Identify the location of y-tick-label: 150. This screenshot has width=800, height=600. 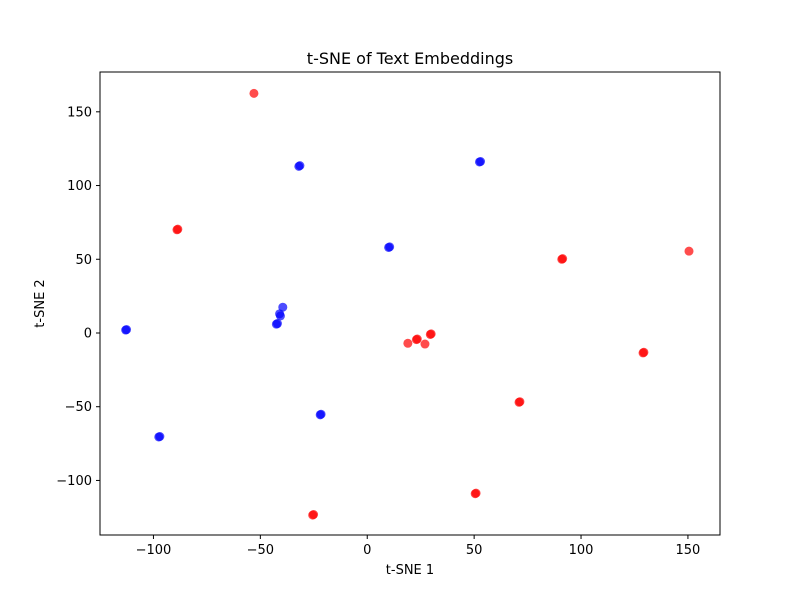
(79, 112).